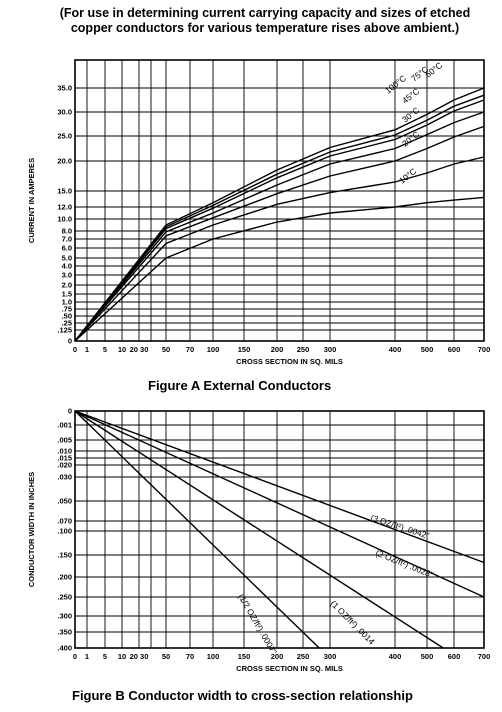 Image resolution: width=502 pixels, height=712 pixels. I want to click on y-tick-label: .200, so click(64, 577).